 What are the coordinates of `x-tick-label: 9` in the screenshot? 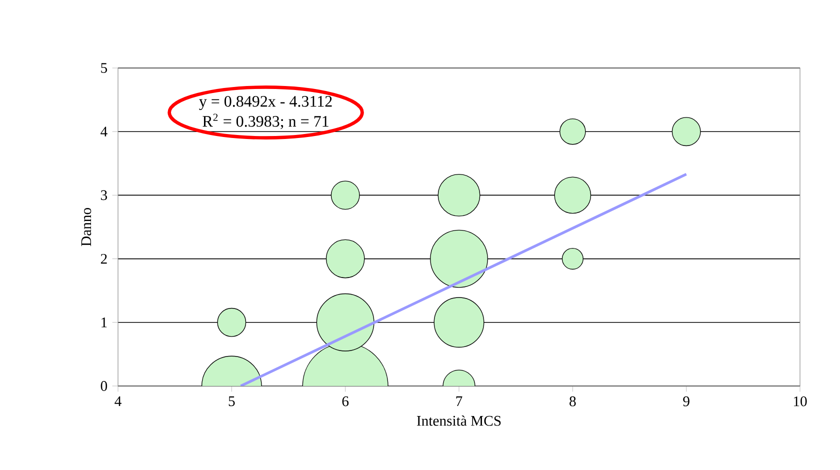 It's located at (686, 401).